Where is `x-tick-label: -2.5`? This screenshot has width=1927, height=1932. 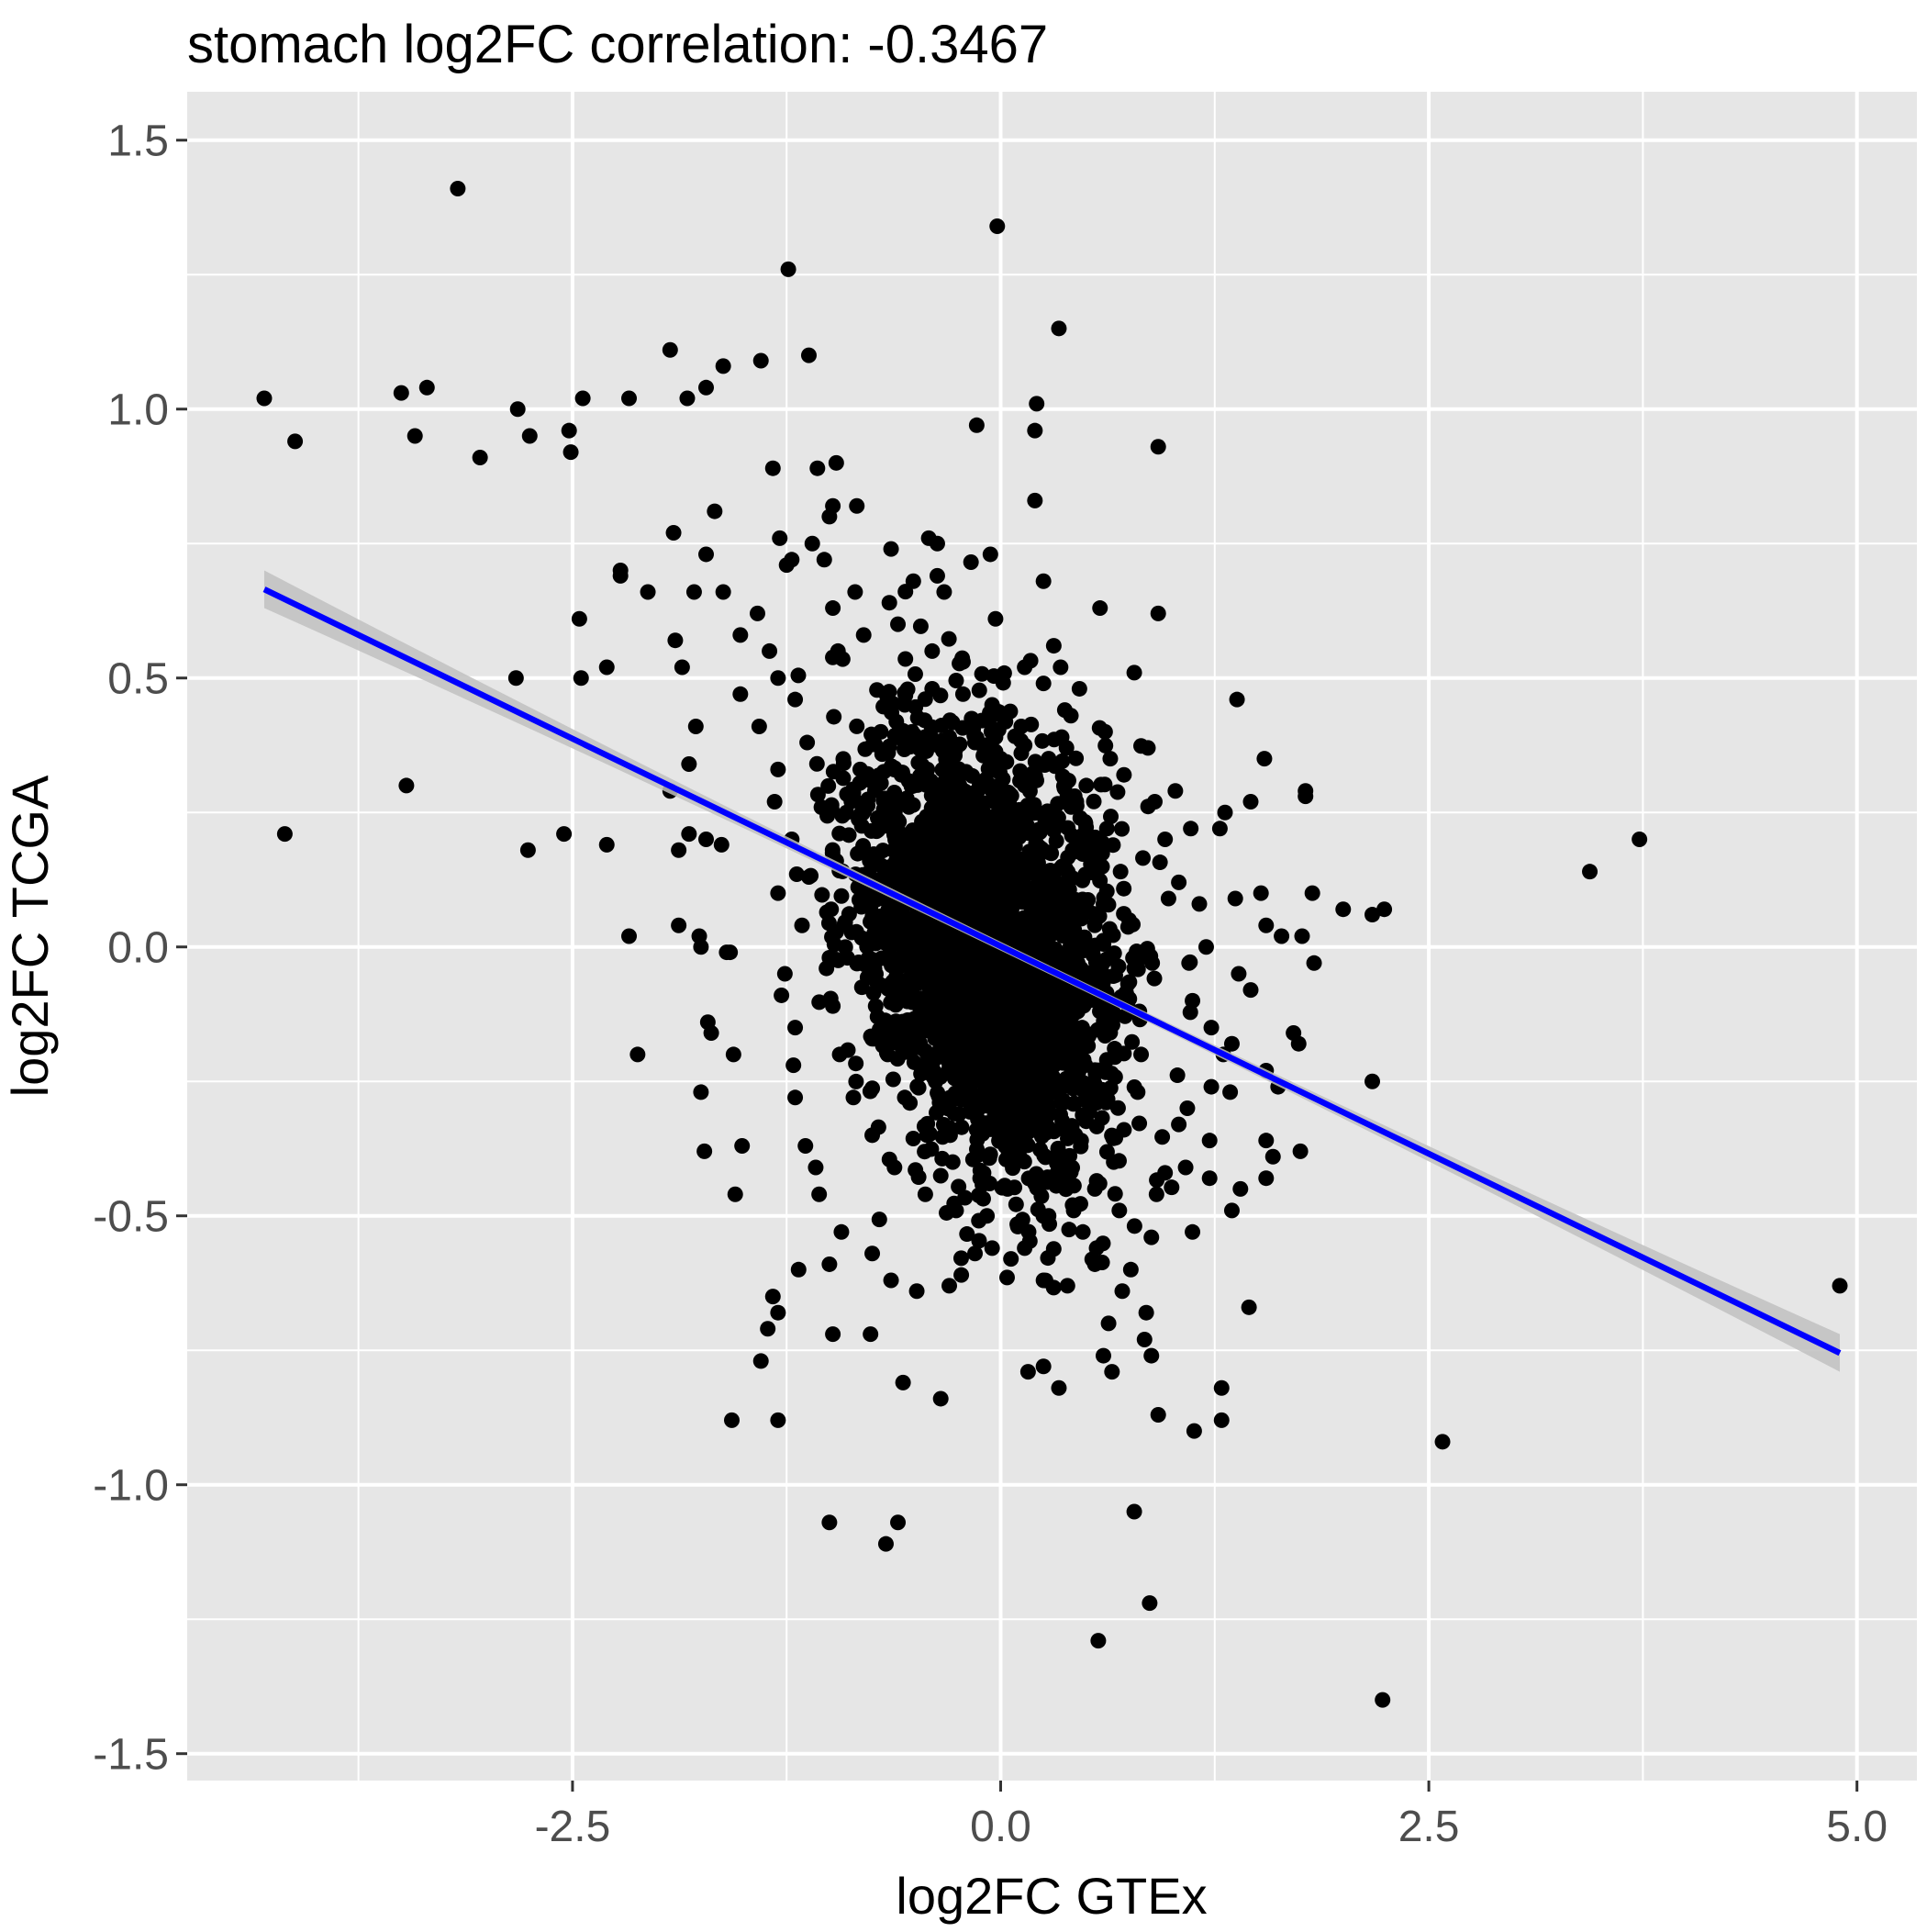
x-tick-label: -2.5 is located at coordinates (573, 1827).